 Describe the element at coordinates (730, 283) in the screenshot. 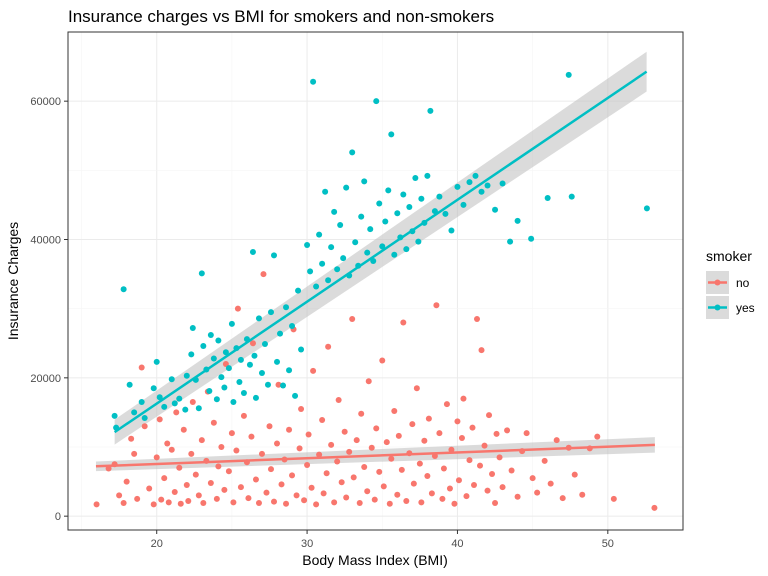

I see `legend: smoker no yes` at that location.